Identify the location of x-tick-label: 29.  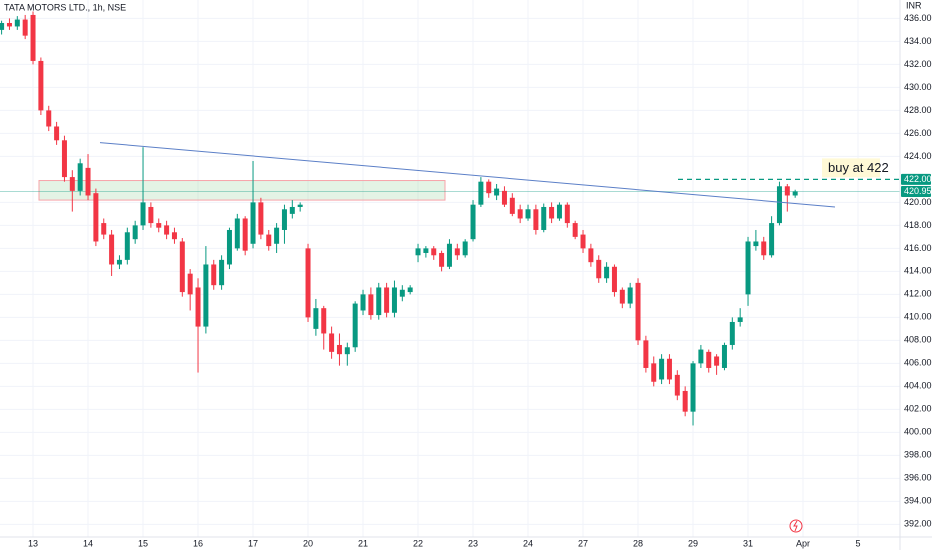
(693, 543).